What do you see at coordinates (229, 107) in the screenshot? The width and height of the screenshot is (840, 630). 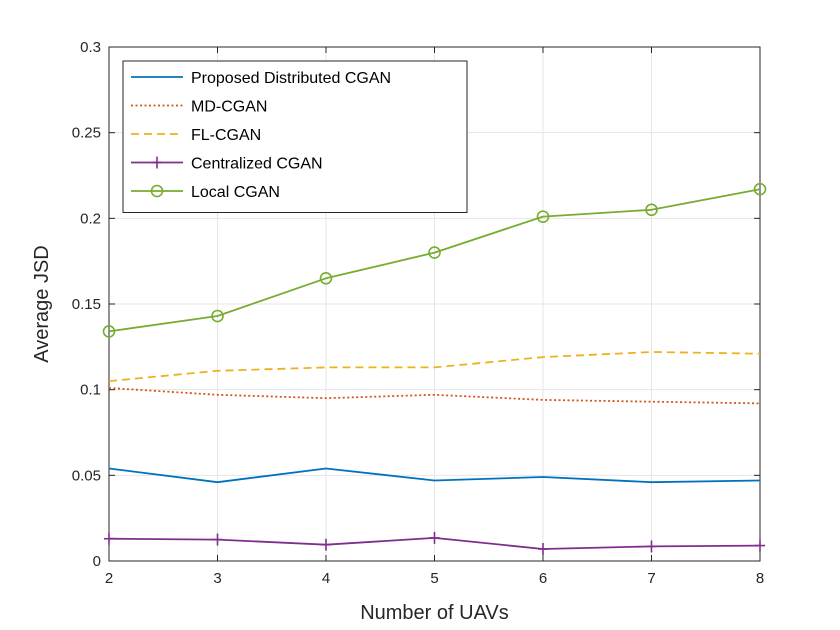 I see `legend-label: MD-CGAN` at bounding box center [229, 107].